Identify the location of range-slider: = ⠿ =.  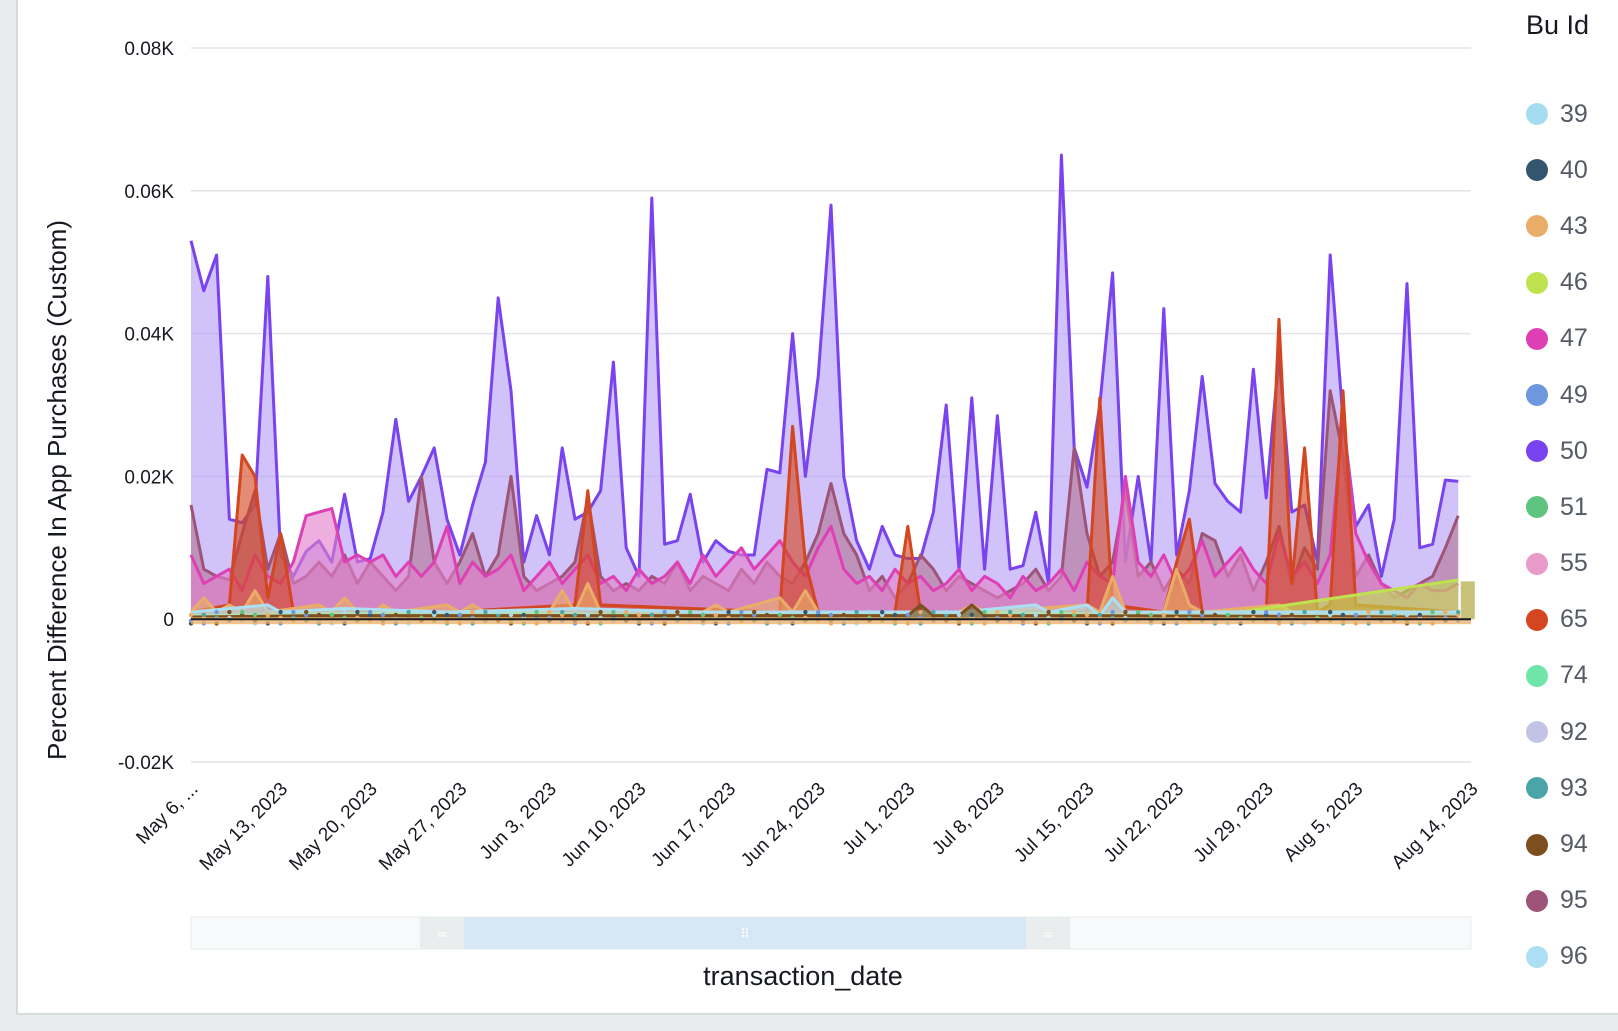
(831, 933).